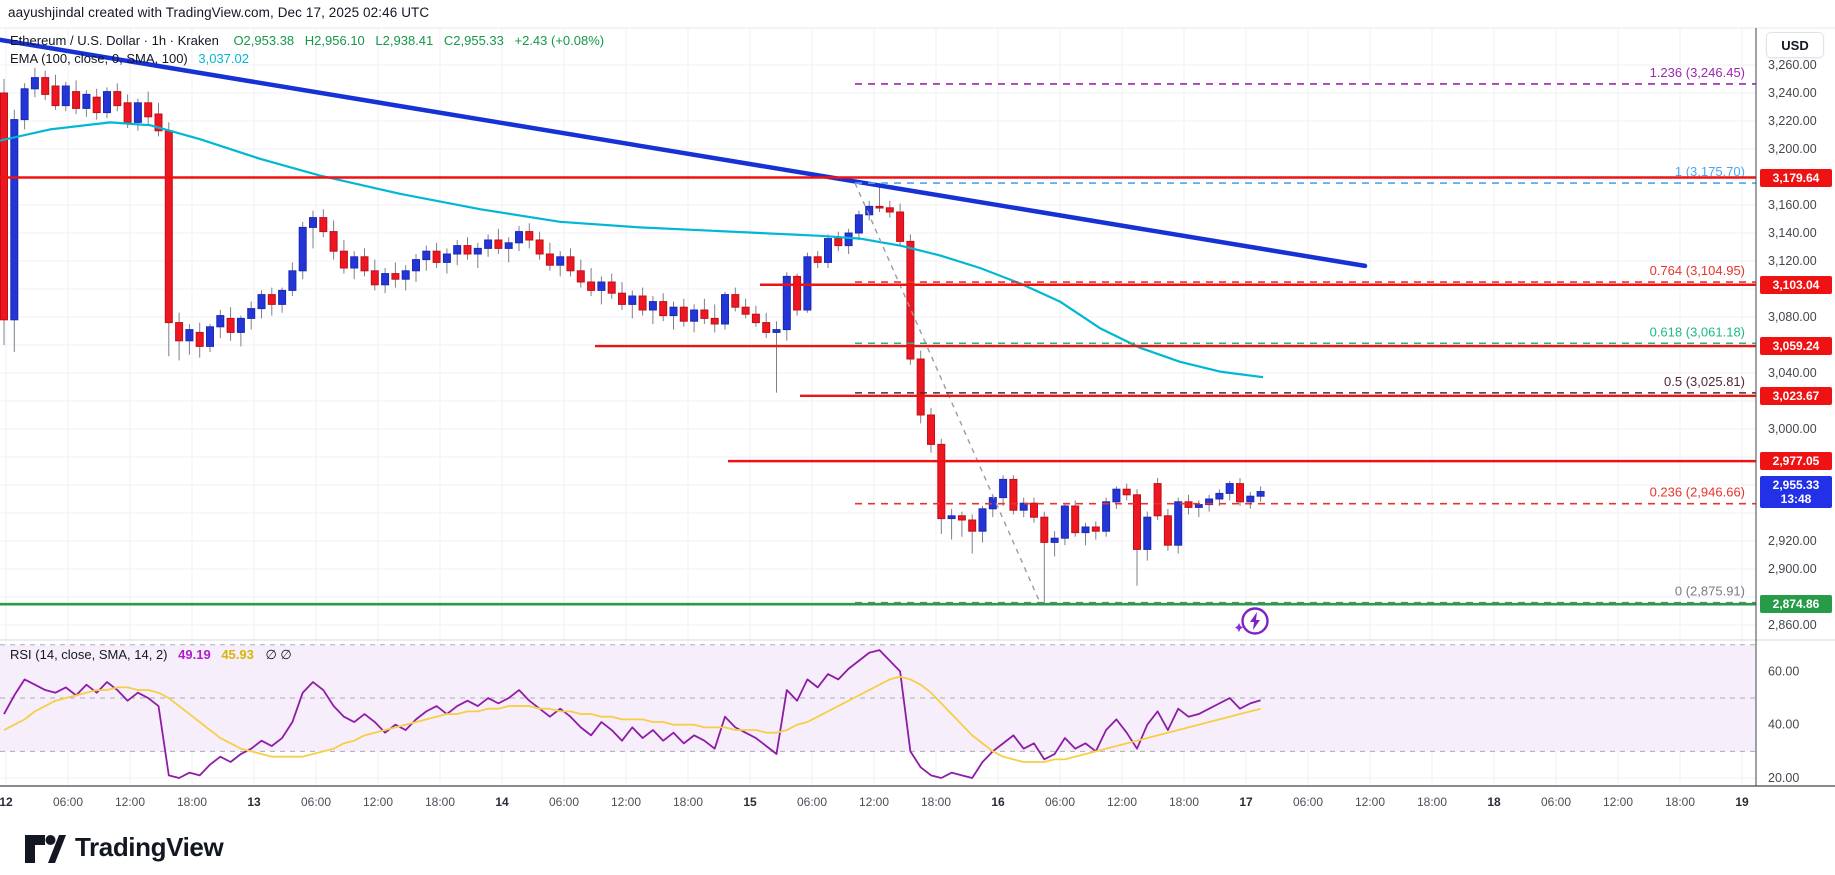 This screenshot has height=875, width=1835. I want to click on price-tick: 3,080.00, so click(1792, 317).